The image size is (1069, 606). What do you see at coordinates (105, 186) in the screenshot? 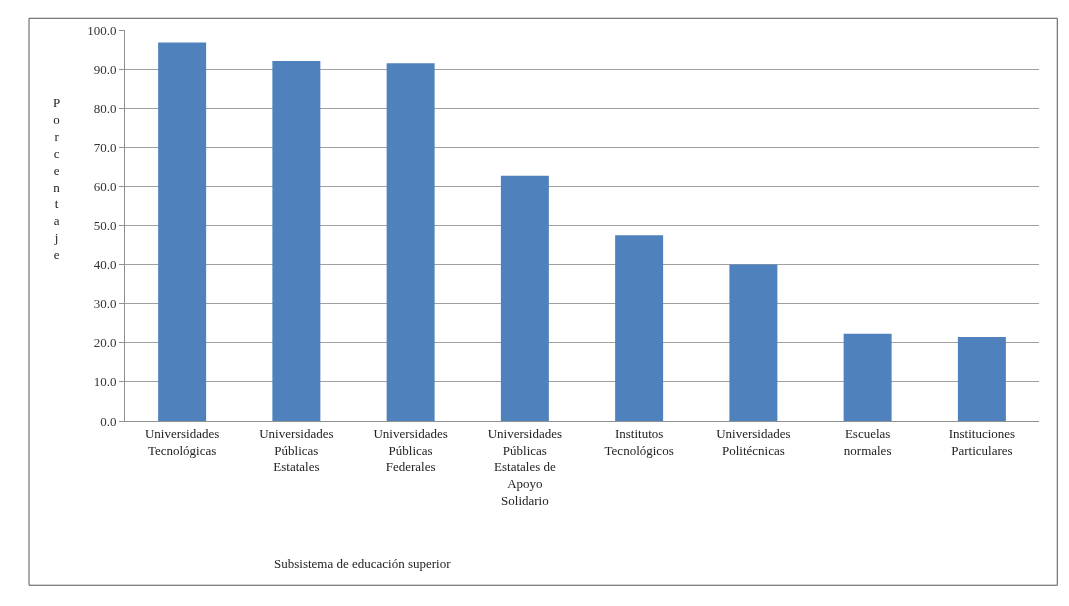
I see `y-tick-label: 60.0` at bounding box center [105, 186].